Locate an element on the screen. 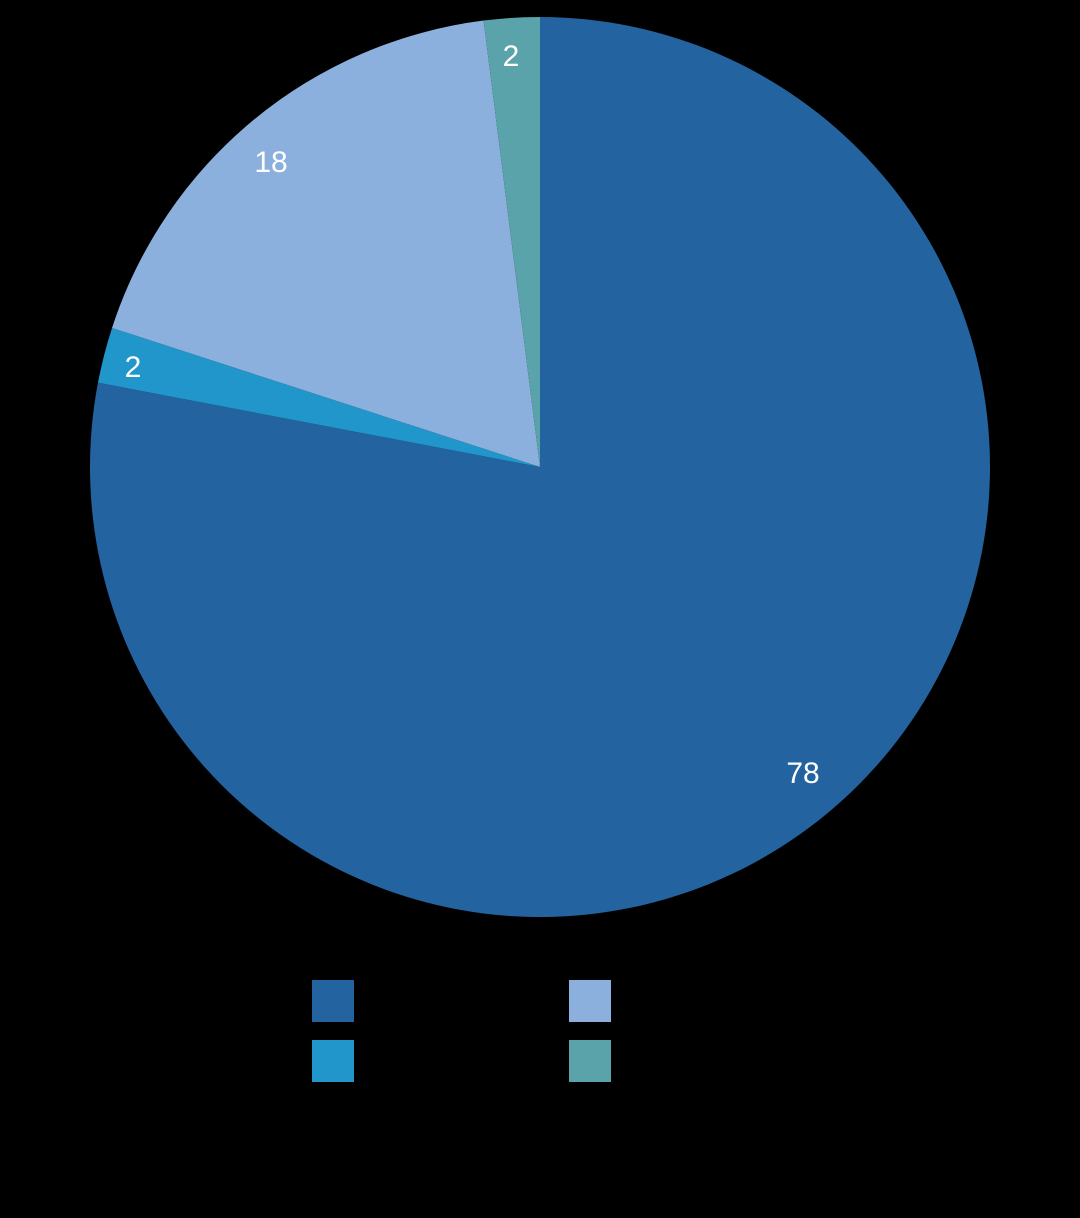 The image size is (1080, 1218). data-label-1: 2 is located at coordinates (133, 367).